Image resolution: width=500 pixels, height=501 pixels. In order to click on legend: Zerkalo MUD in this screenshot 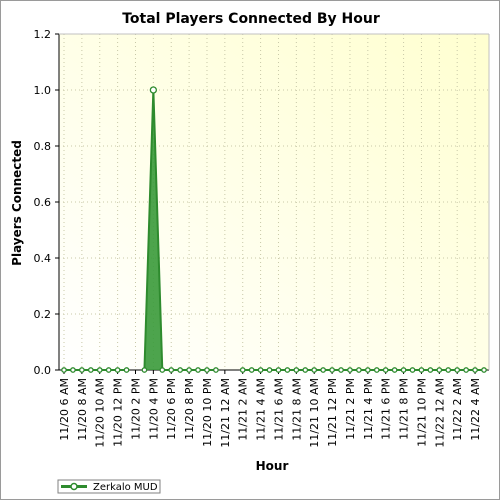, I will do `click(109, 486)`.